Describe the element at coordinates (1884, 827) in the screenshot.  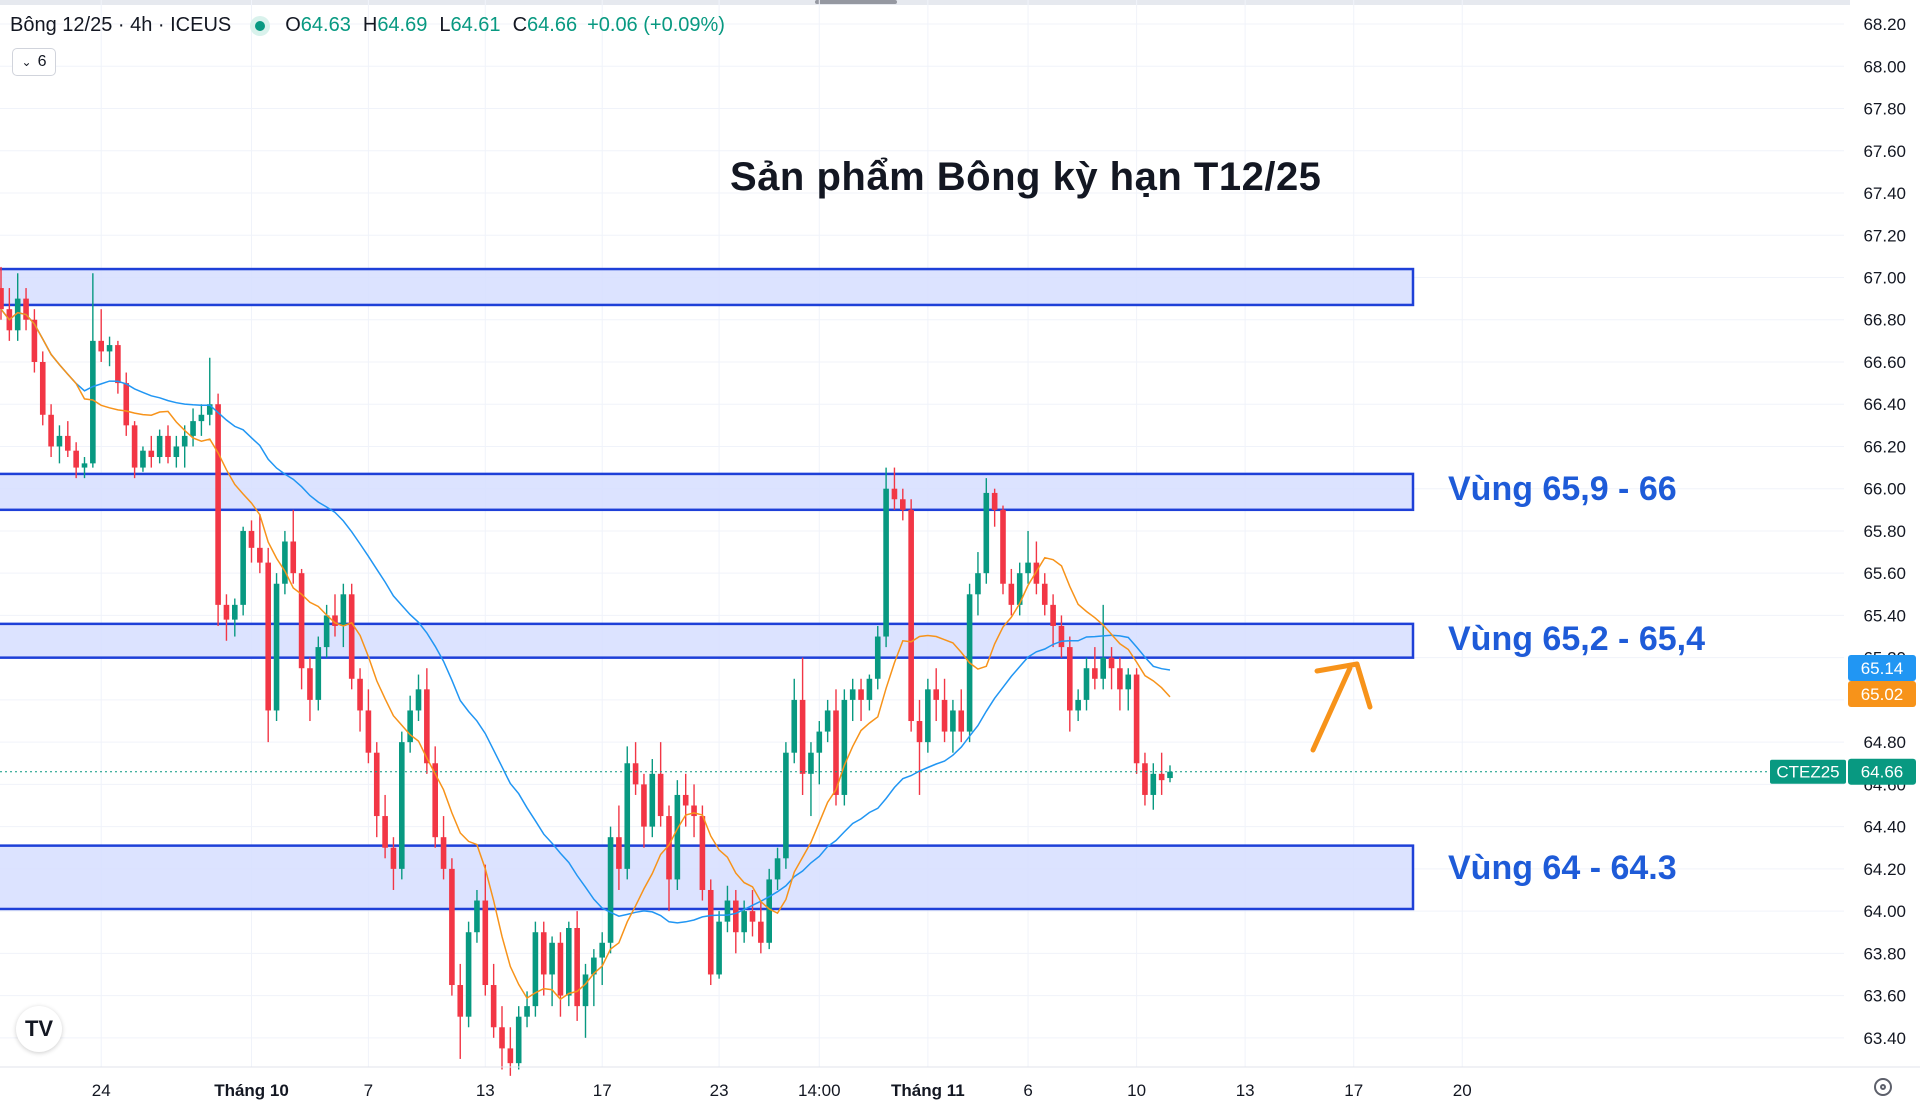
I see `price-tick-label: 64.40` at that location.